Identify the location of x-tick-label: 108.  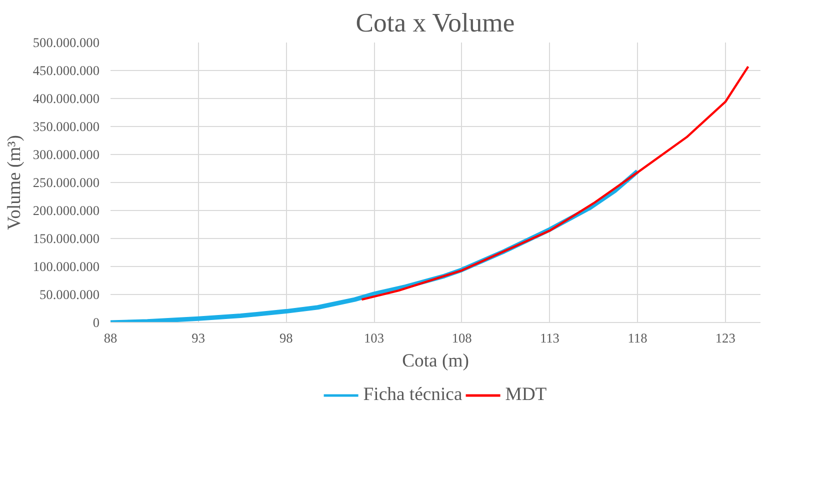
(462, 338).